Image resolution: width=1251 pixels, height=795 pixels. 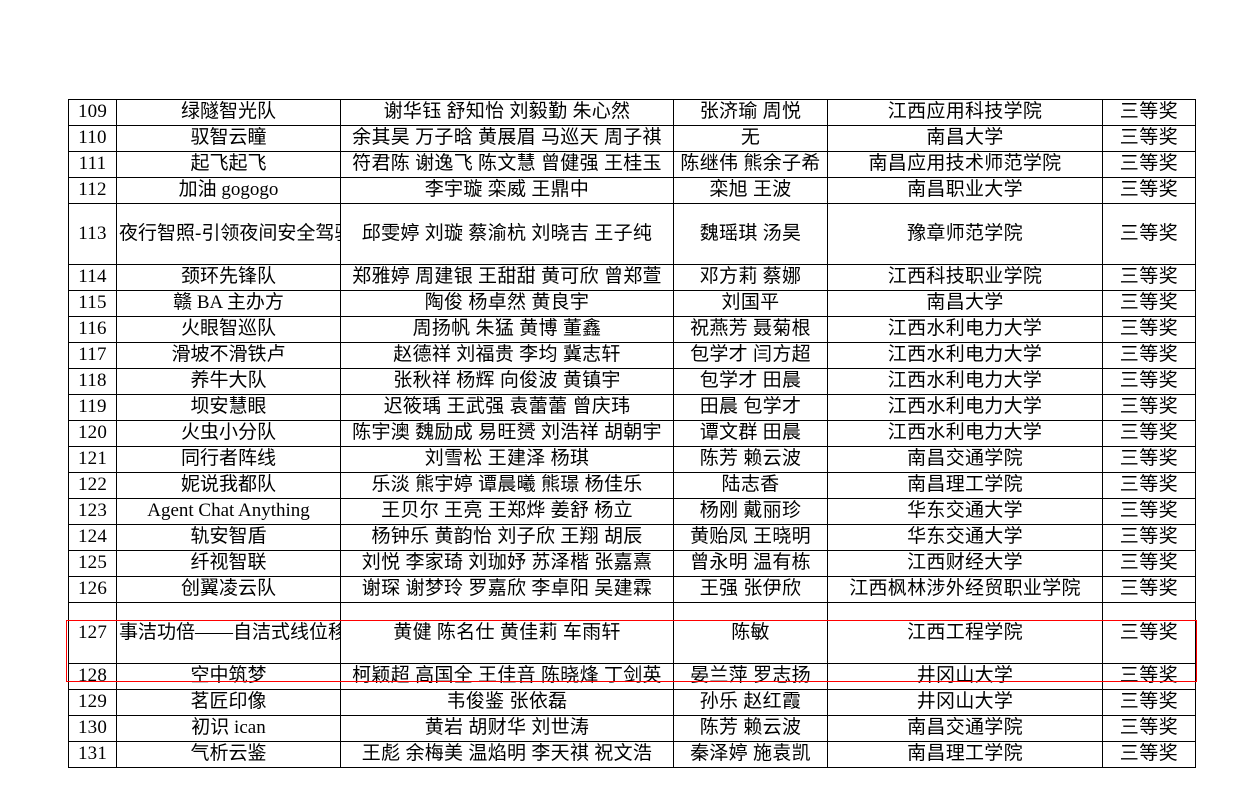 What do you see at coordinates (507, 459) in the screenshot?
I see `team-members-cell: 刘雪松 王建泽 杨琪` at bounding box center [507, 459].